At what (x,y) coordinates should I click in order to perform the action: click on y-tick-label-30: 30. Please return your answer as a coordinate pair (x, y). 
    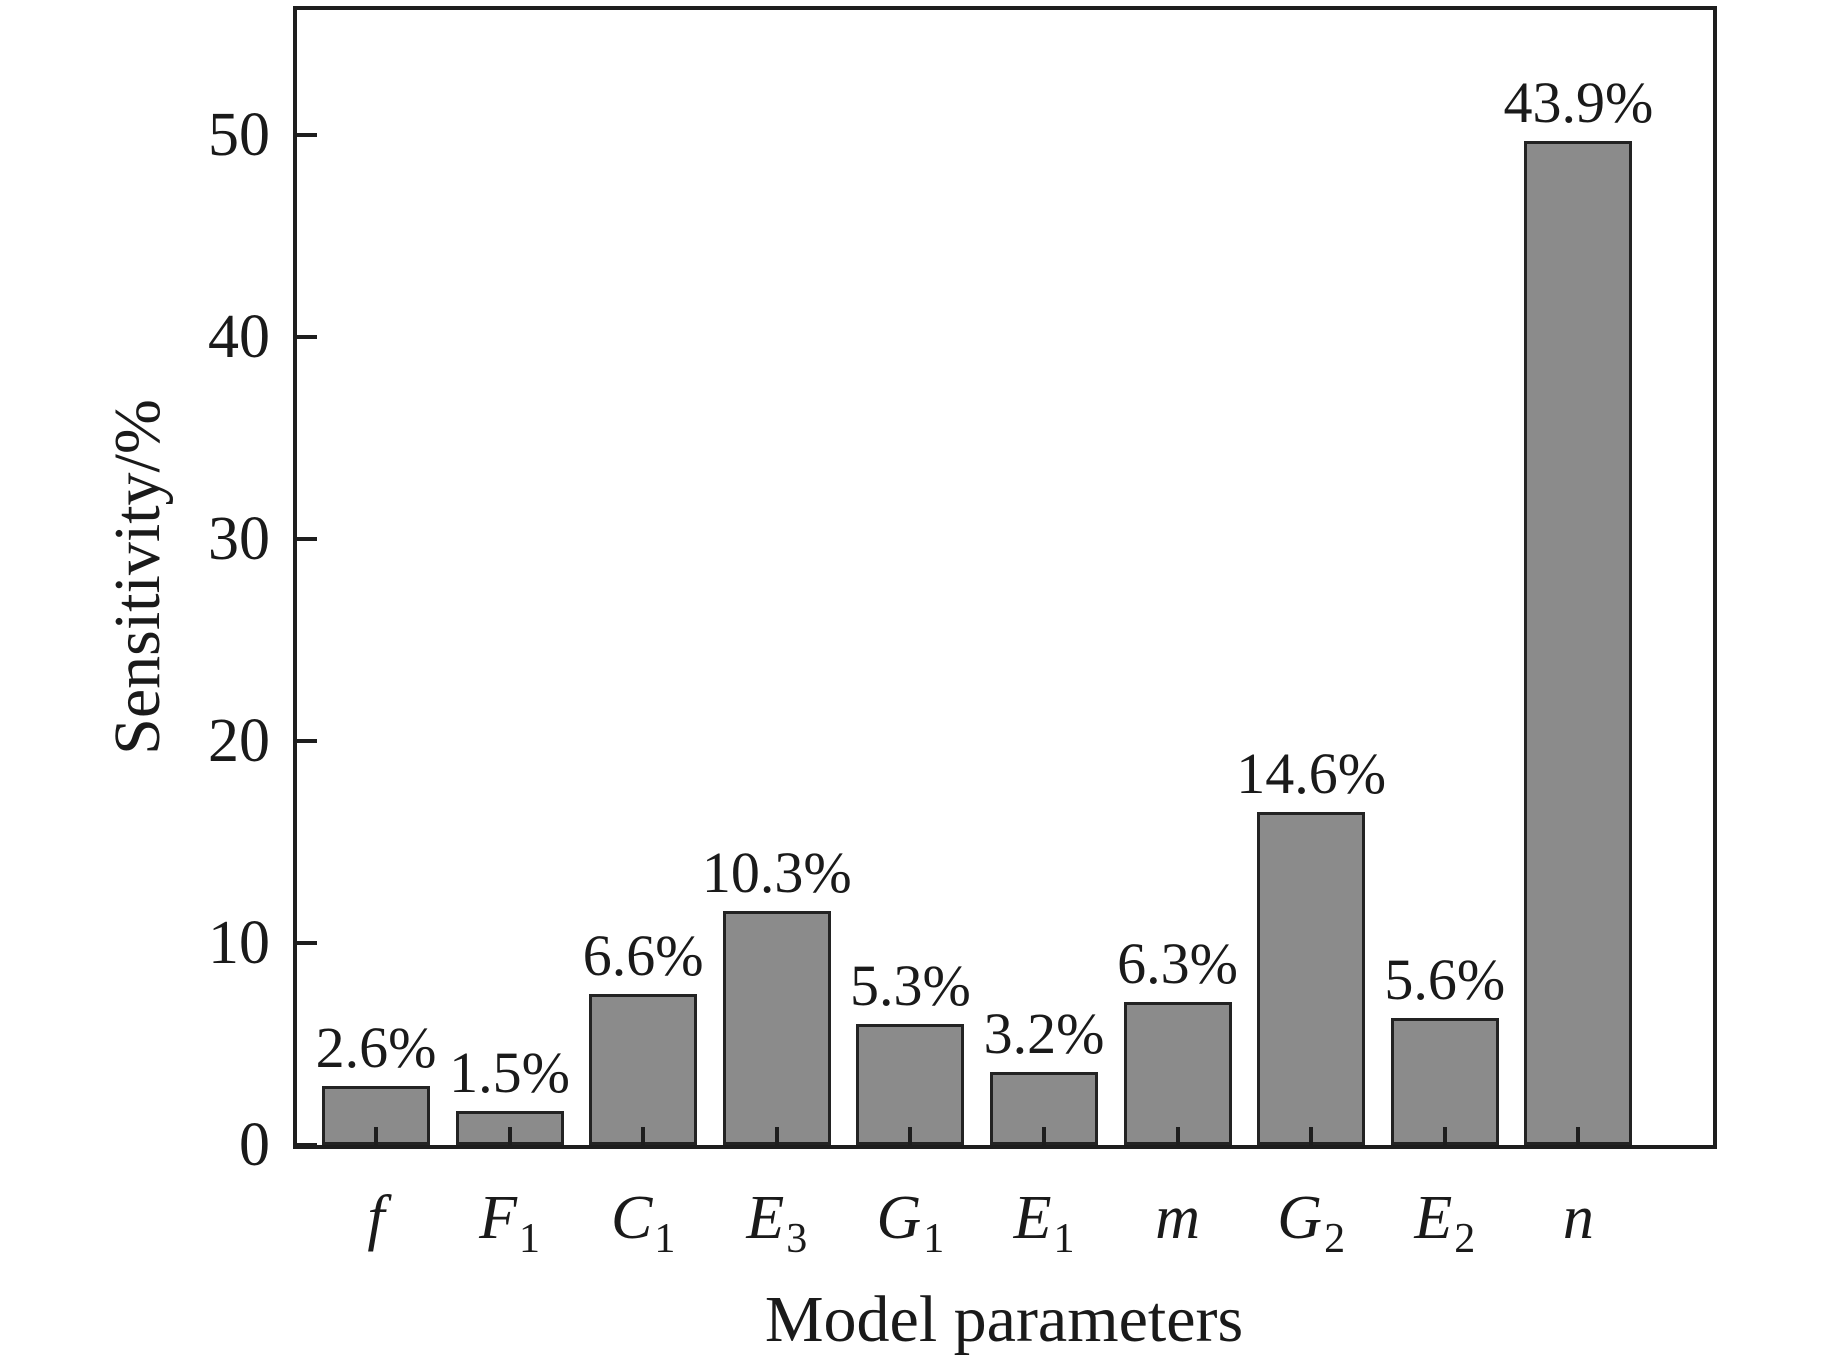
    Looking at the image, I should click on (239, 539).